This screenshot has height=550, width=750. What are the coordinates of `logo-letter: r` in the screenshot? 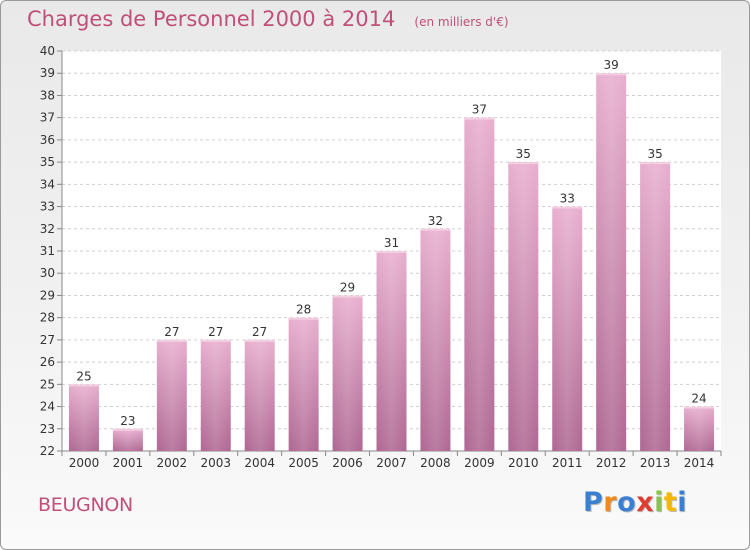 It's located at (610, 502).